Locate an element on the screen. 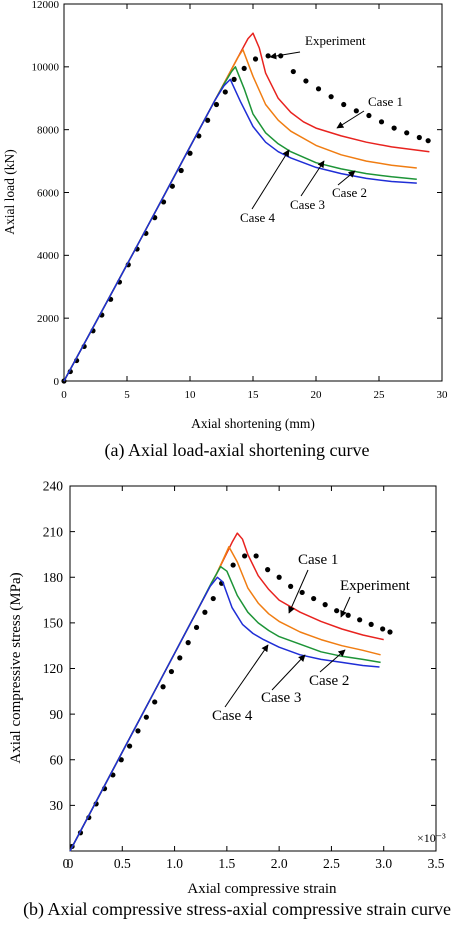  x-tick-label: 0.5 is located at coordinates (122, 863).